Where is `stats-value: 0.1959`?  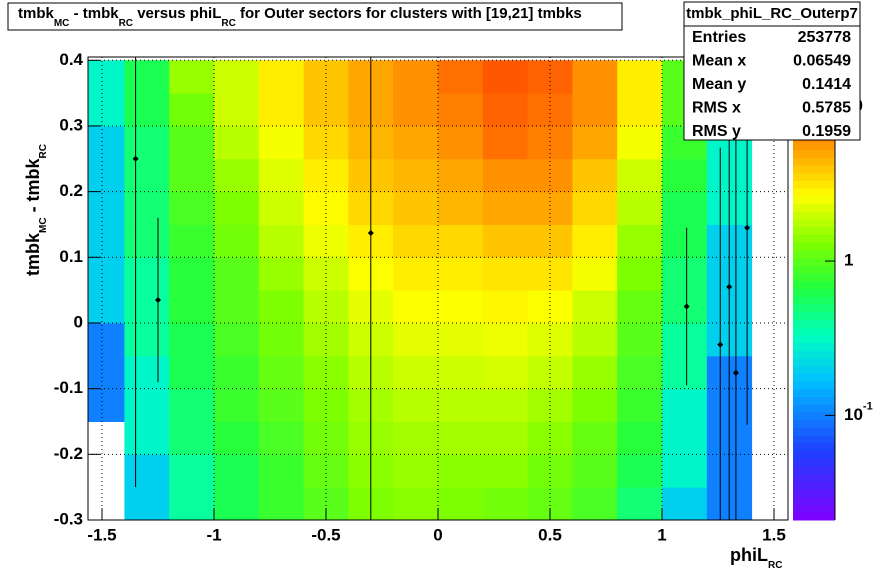 stats-value: 0.1959 is located at coordinates (826, 131).